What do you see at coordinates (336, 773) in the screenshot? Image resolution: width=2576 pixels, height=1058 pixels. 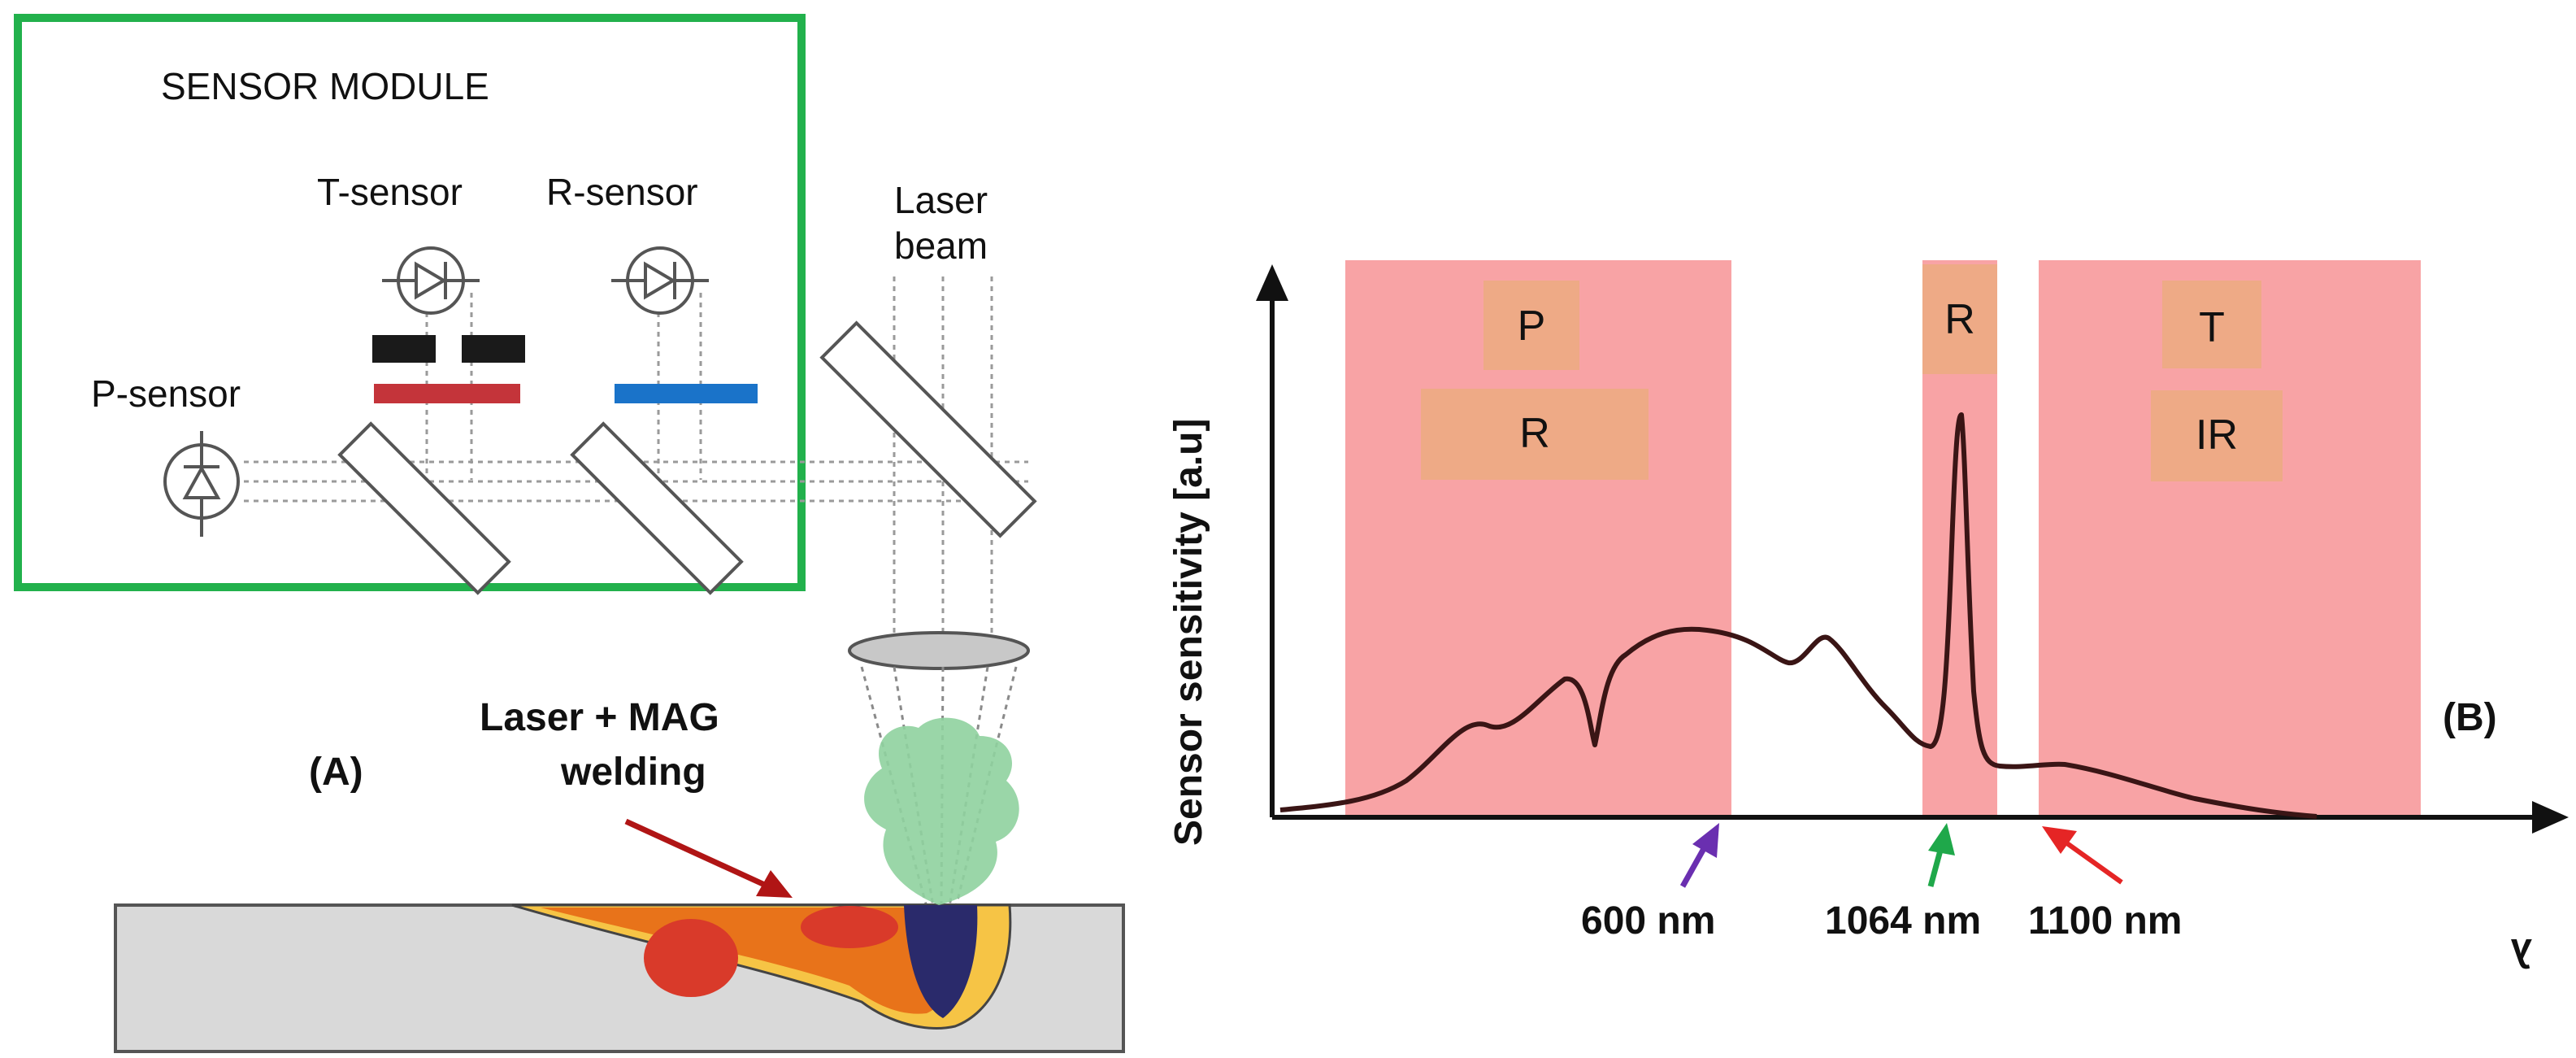 I see `panel-a-label: (A)` at bounding box center [336, 773].